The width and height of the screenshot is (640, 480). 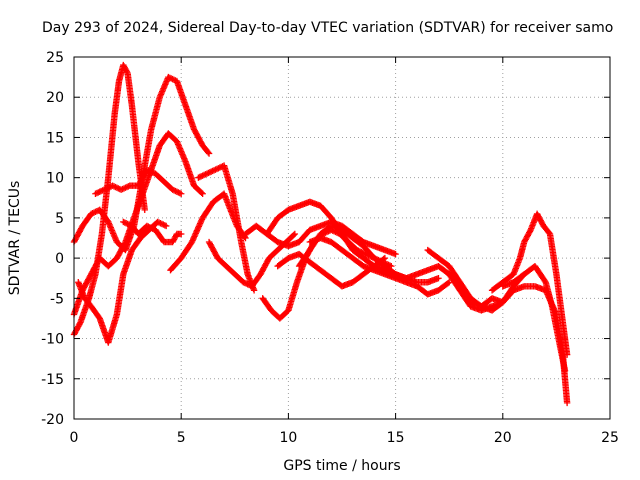 I want to click on series-sat-t, so click(x=534, y=318).